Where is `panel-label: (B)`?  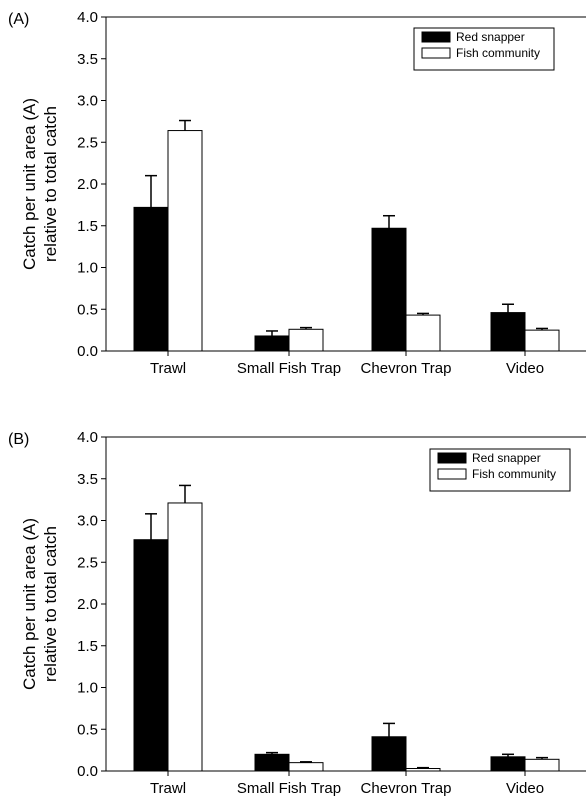 panel-label: (B) is located at coordinates (18, 439).